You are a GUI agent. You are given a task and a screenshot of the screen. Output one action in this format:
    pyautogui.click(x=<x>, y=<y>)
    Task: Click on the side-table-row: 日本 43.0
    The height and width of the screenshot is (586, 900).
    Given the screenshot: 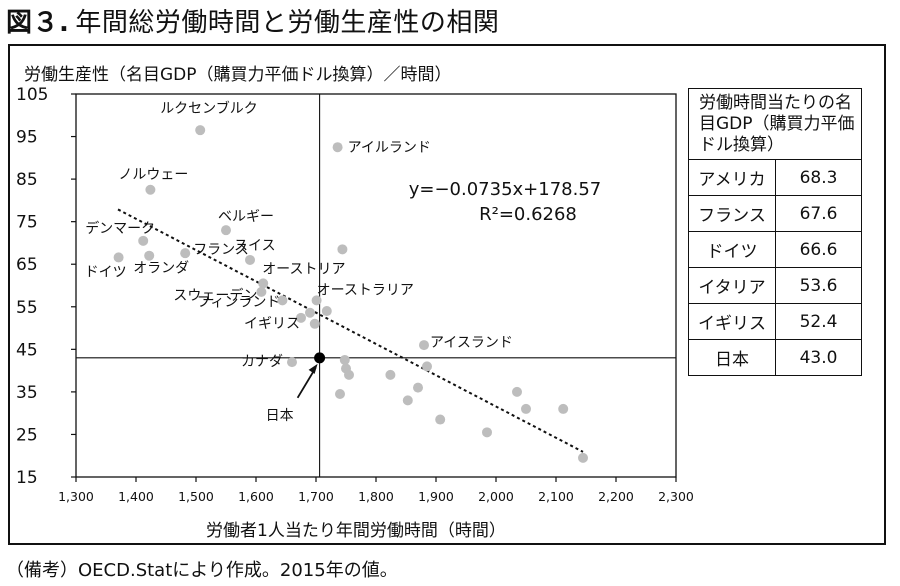 What is the action you would take?
    pyautogui.click(x=775, y=357)
    